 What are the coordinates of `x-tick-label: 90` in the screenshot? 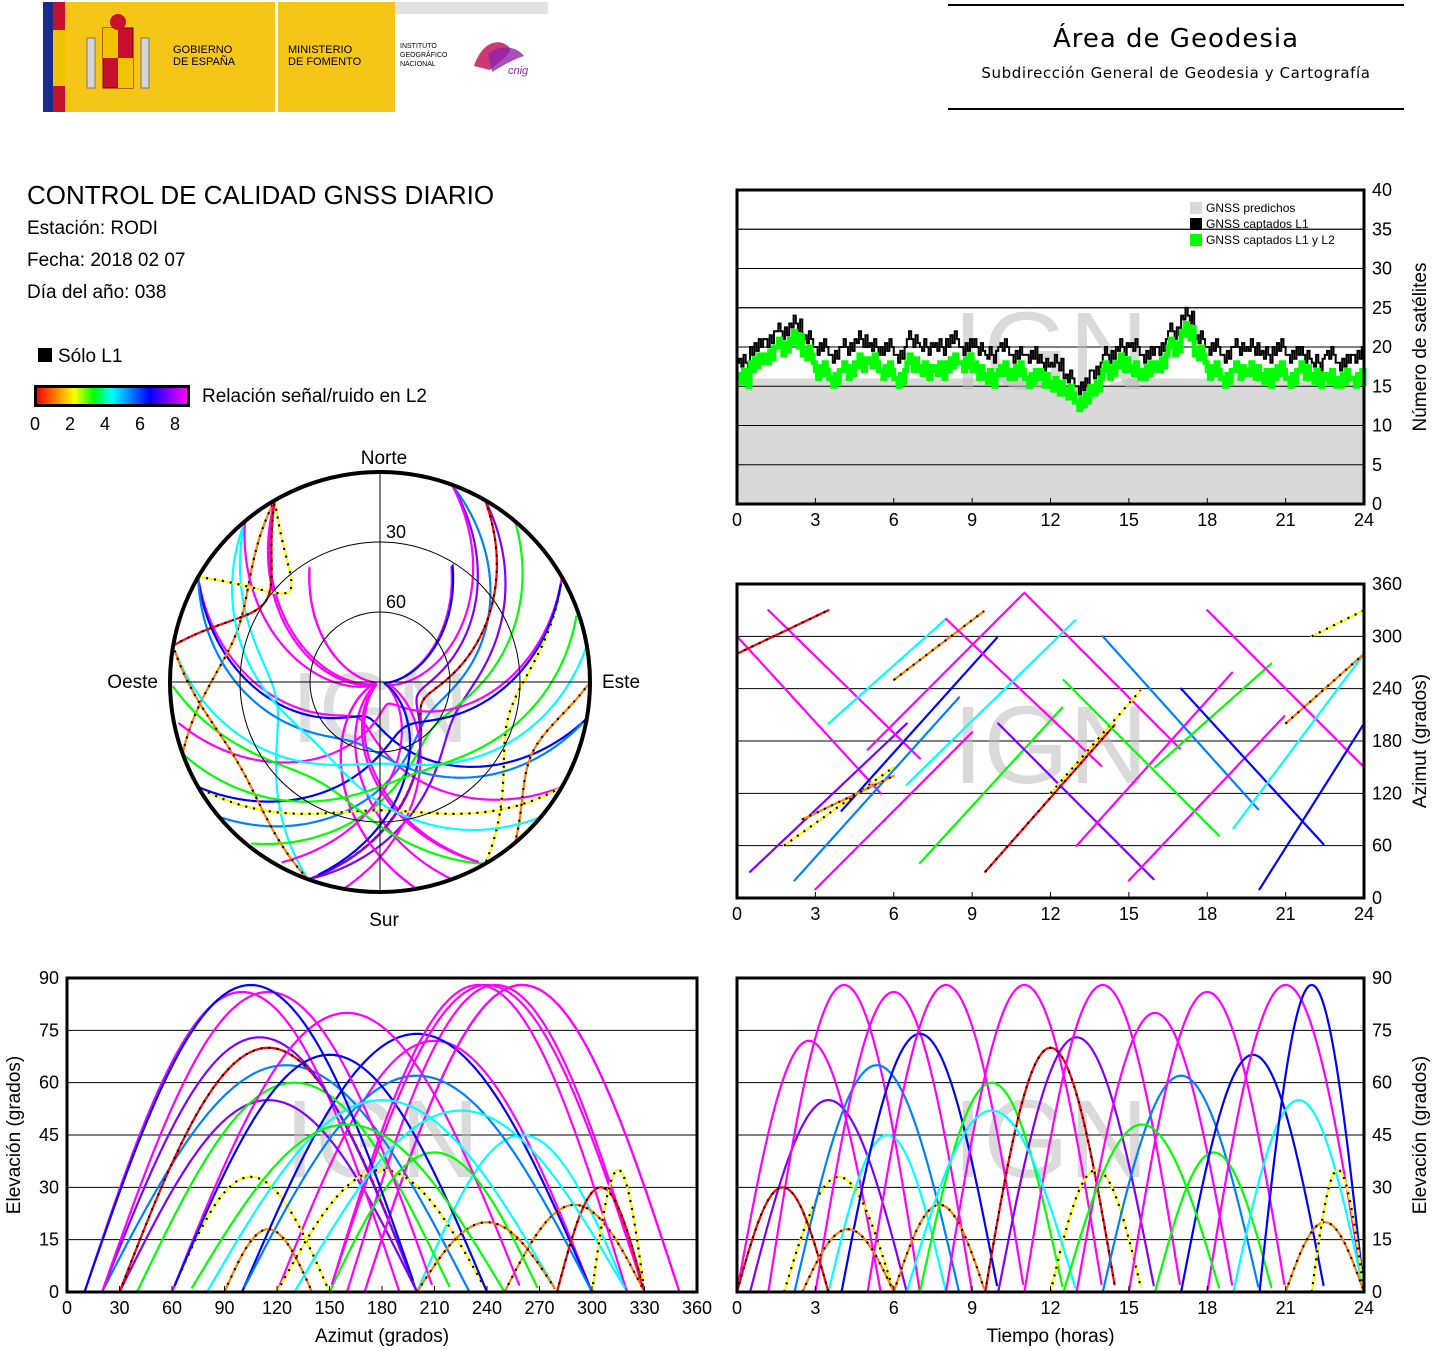 It's located at (224, 1308).